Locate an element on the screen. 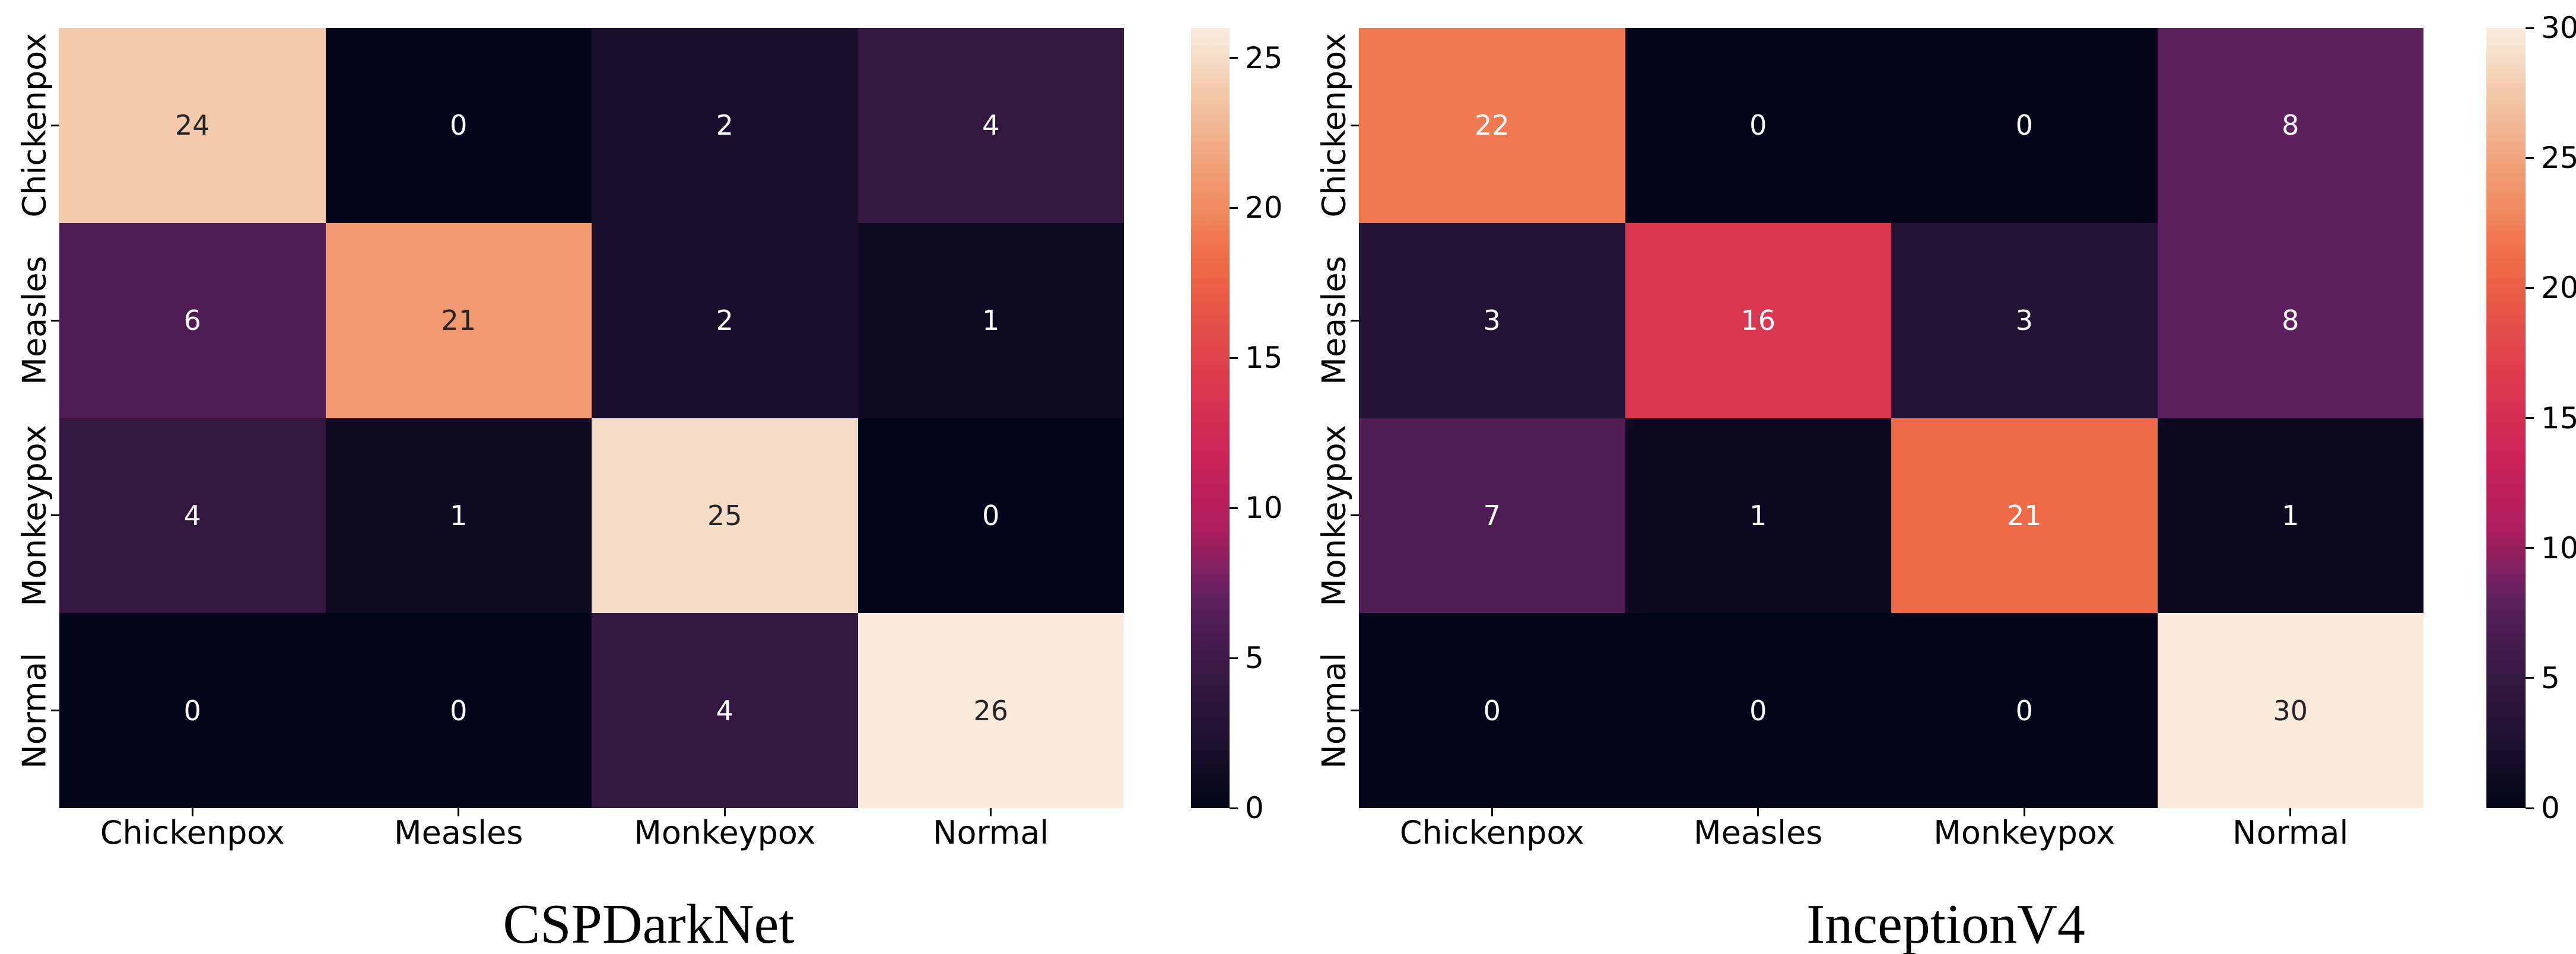 The height and width of the screenshot is (954, 2576). colorbar-tick-label: 10 is located at coordinates (2558, 547).